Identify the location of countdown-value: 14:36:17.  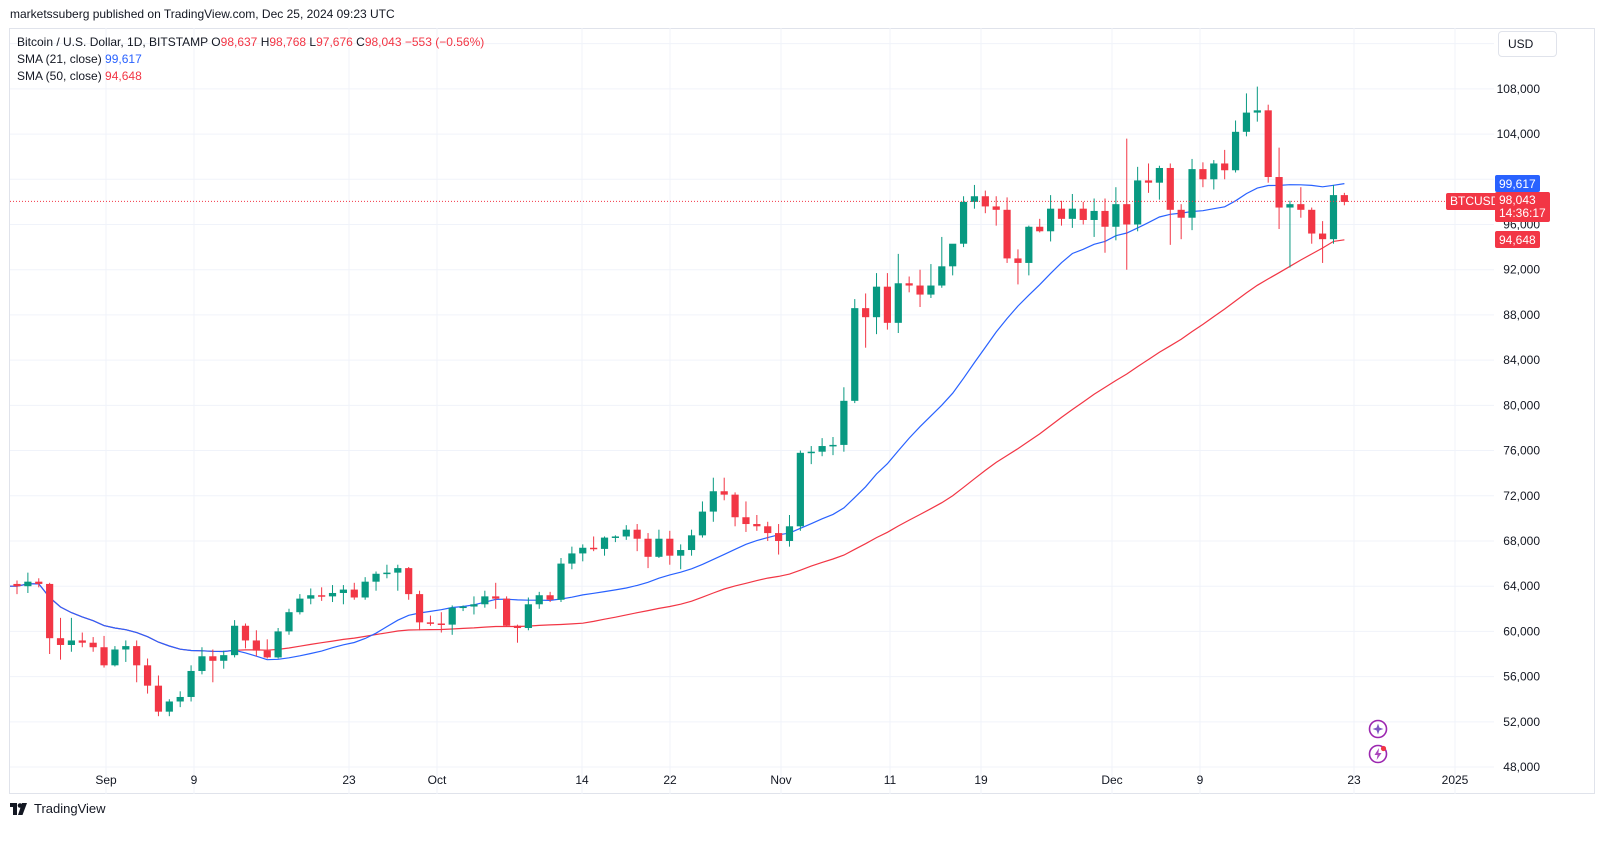
(1522, 213).